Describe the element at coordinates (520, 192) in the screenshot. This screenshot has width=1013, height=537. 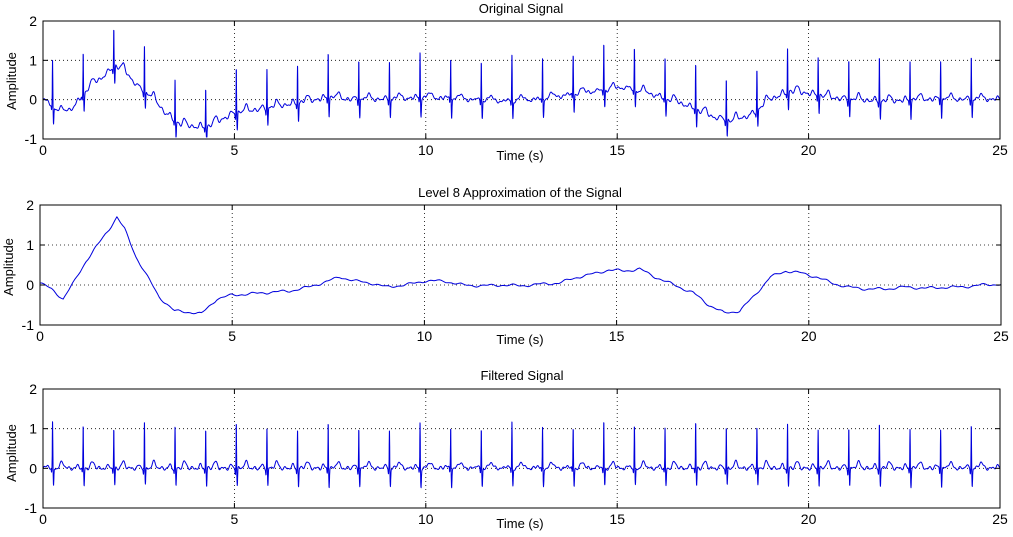
I see `chart-title: Level 8 Approximation of the Signal` at that location.